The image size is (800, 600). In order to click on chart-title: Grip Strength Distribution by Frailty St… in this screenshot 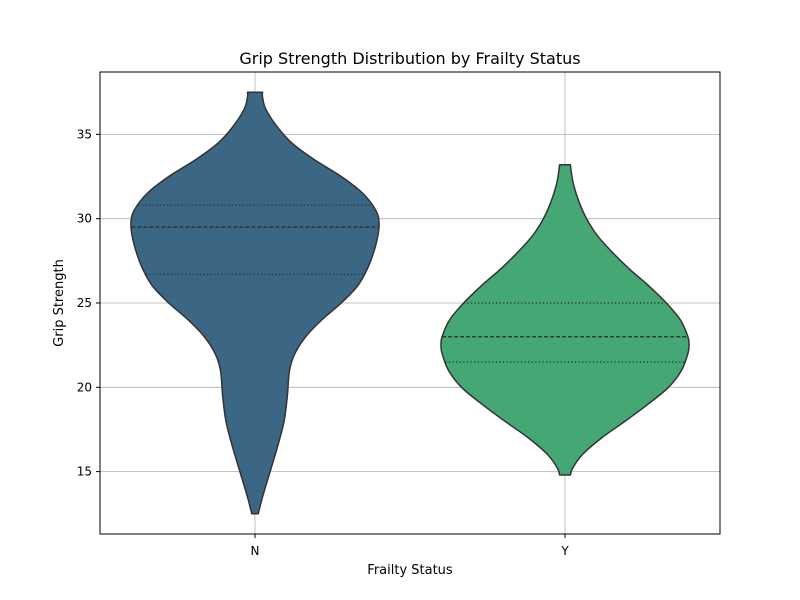, I will do `click(409, 58)`.